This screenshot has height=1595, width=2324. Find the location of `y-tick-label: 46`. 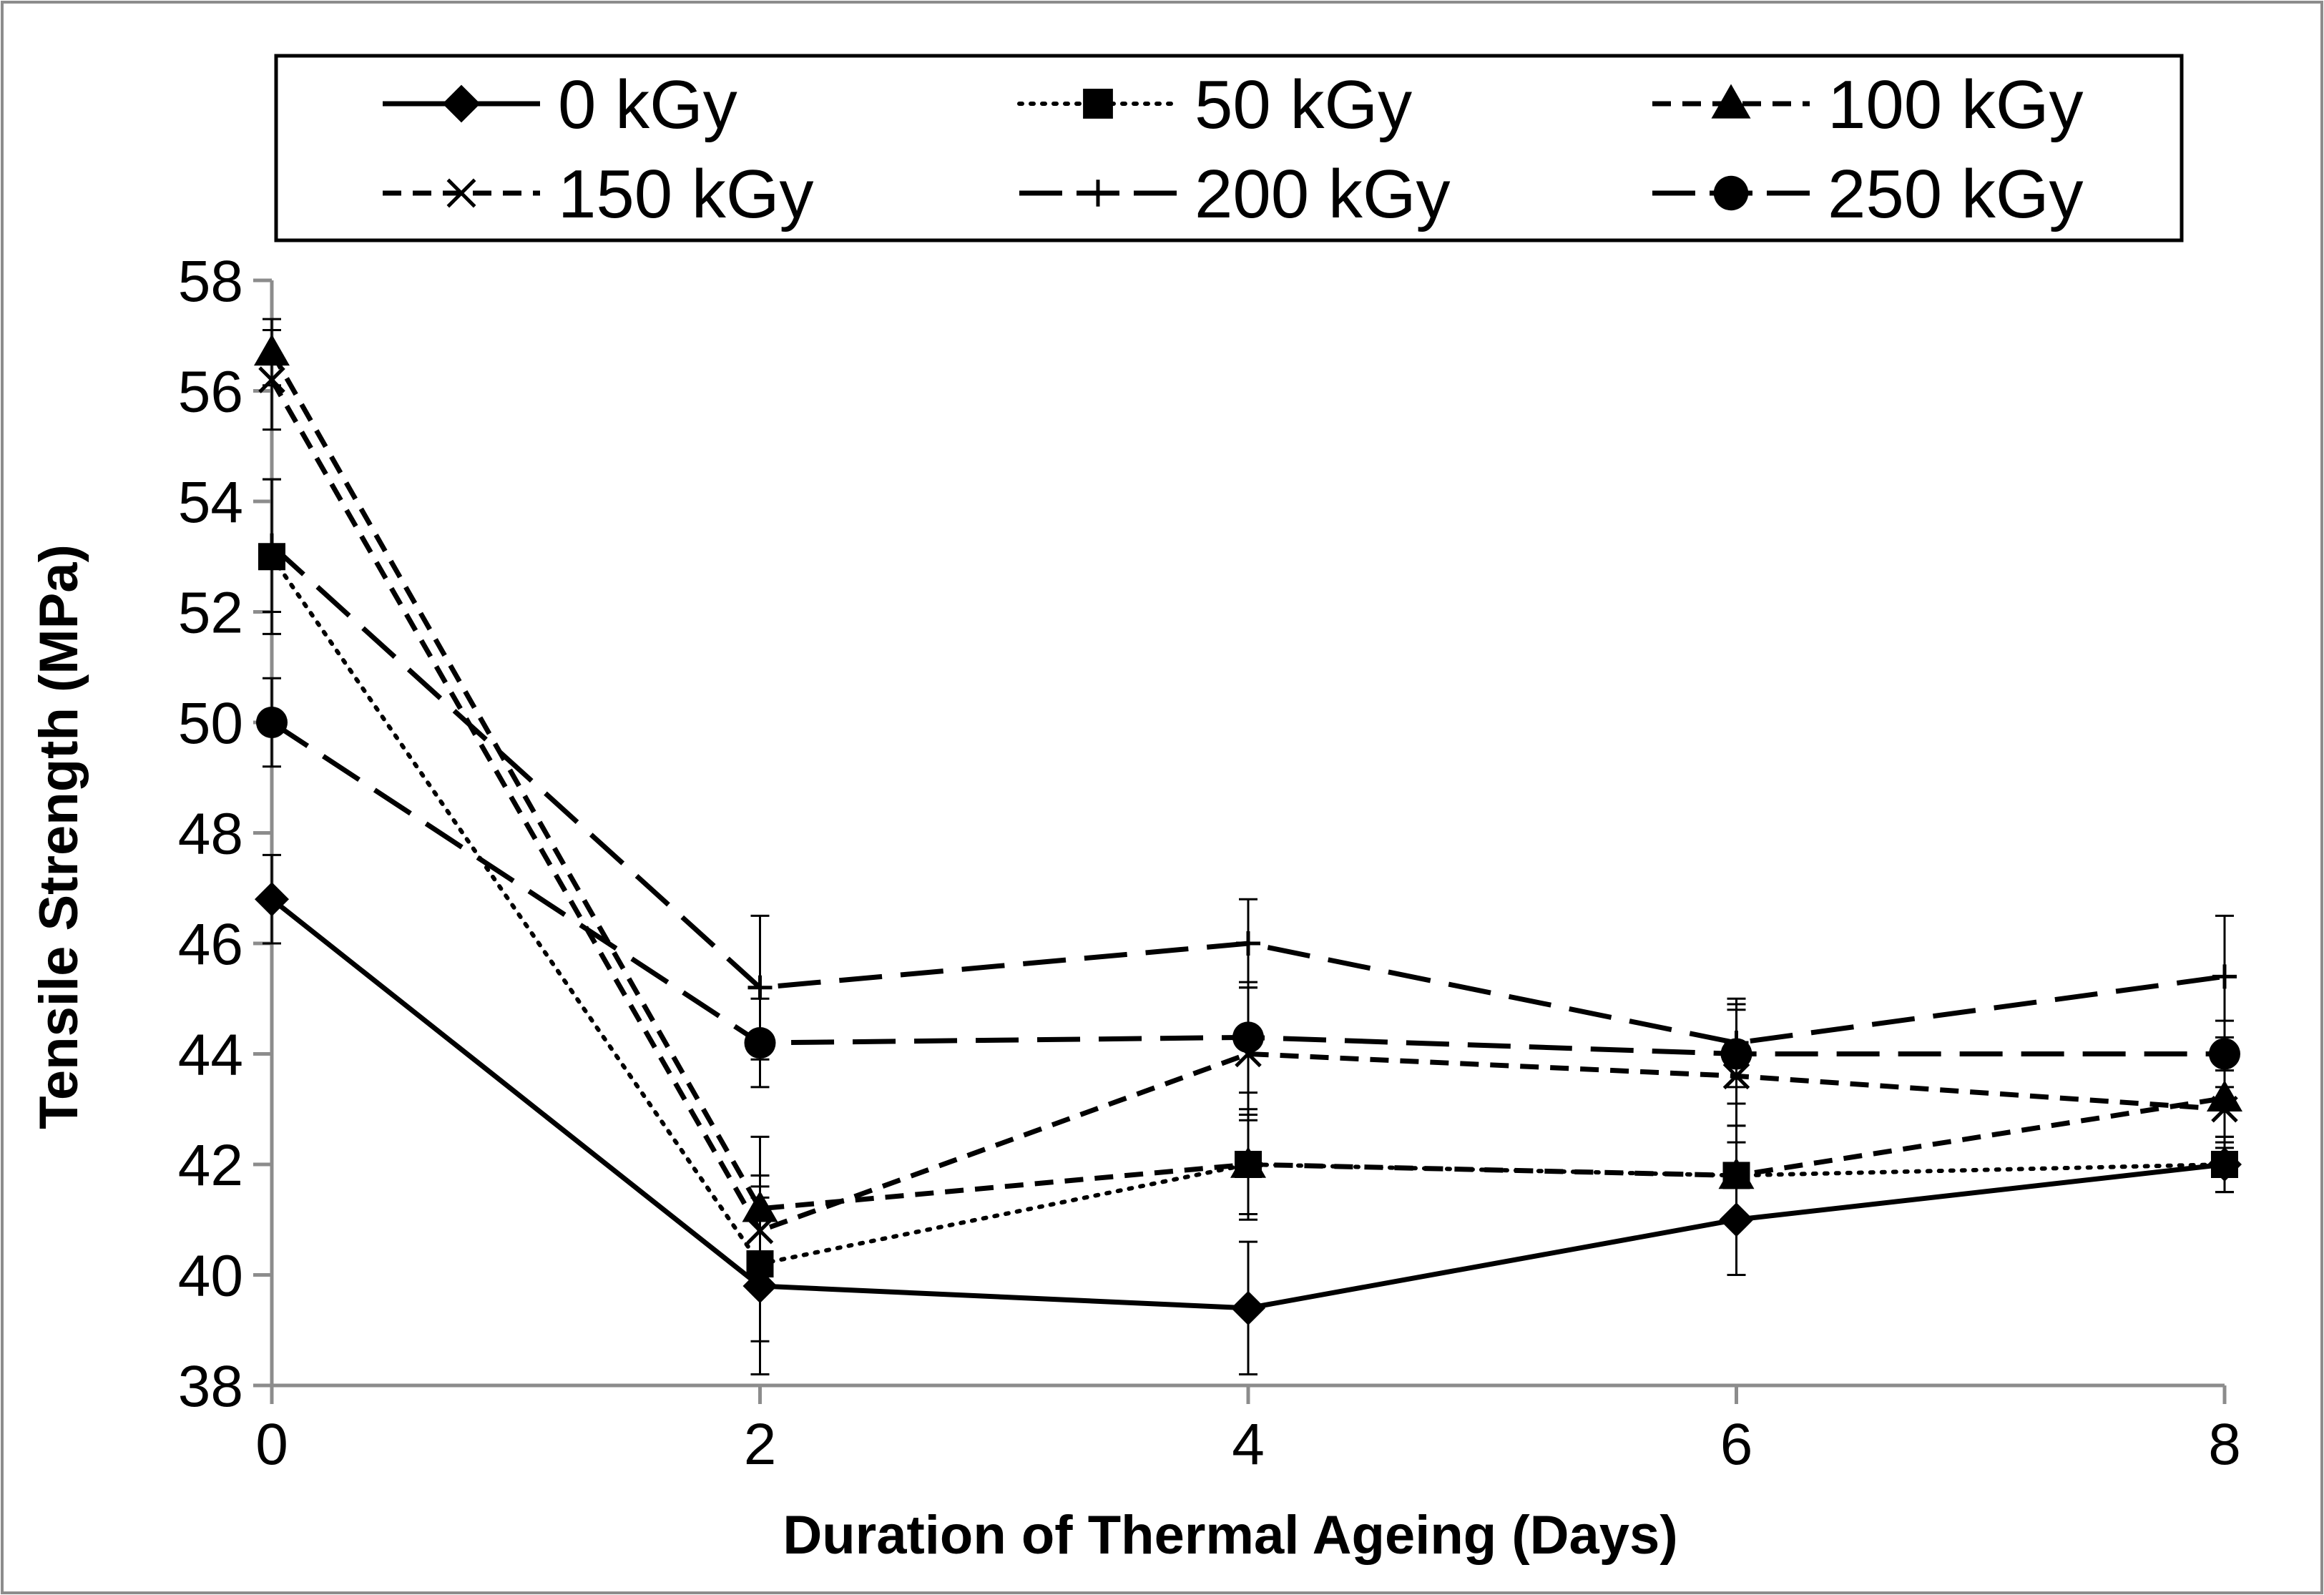

y-tick-label: 46 is located at coordinates (211, 944).